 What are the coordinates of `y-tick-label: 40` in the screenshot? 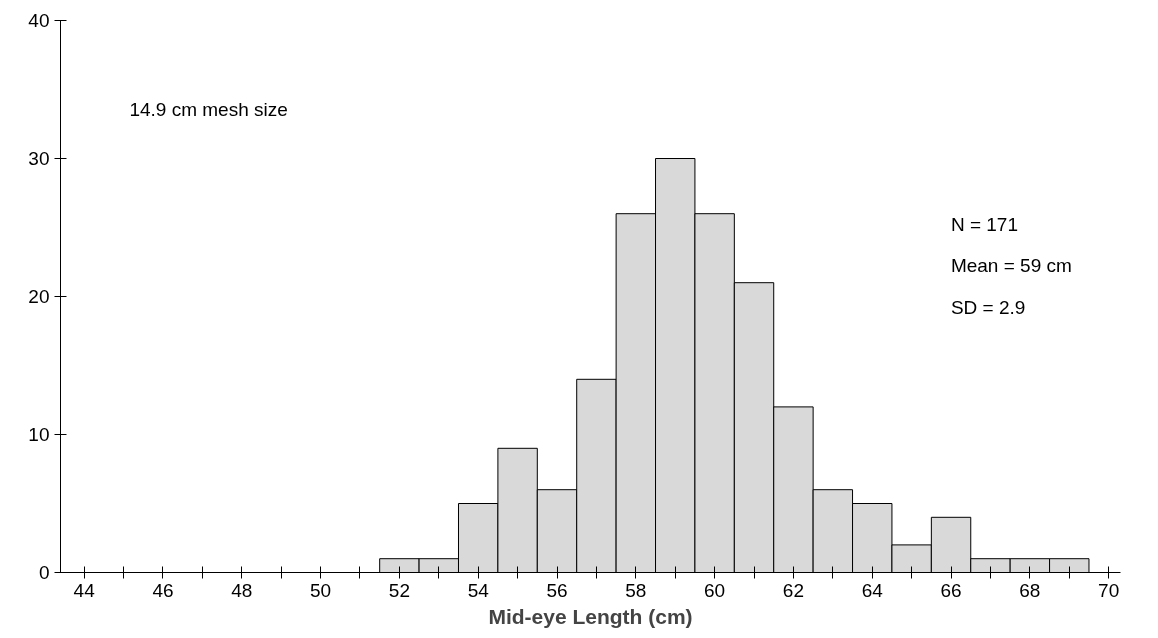 It's located at (39, 20).